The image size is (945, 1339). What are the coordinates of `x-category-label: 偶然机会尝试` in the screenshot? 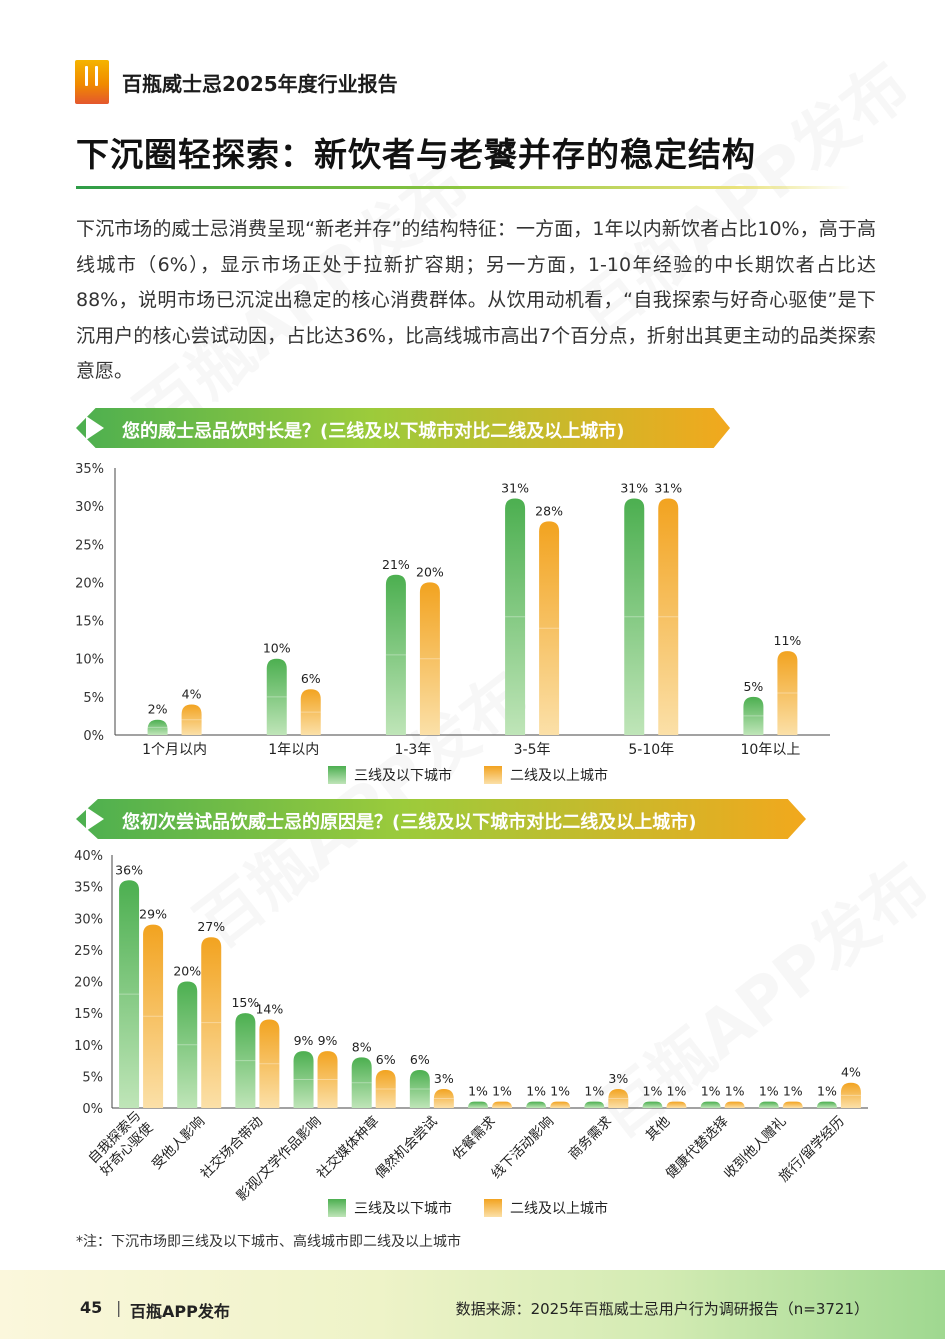 It's located at (406, 1147).